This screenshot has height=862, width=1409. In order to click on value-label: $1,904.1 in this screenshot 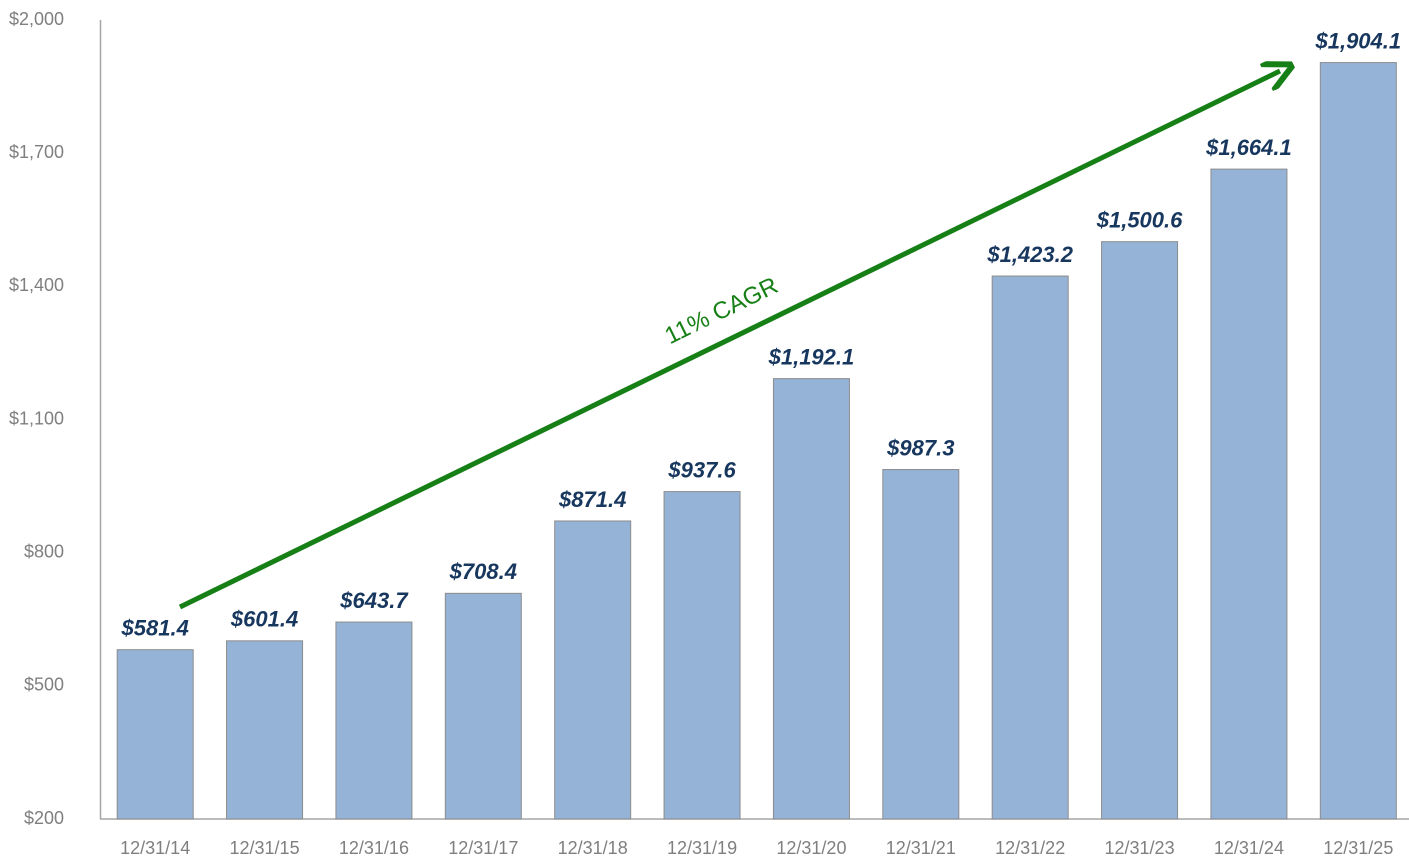, I will do `click(1357, 40)`.